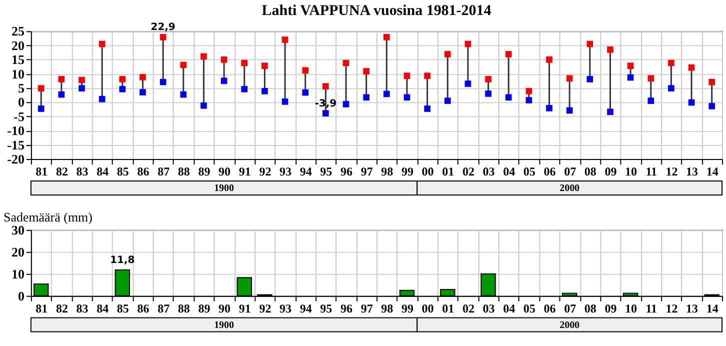 This screenshot has height=346, width=726. Describe the element at coordinates (377, 11) in the screenshot. I see `chart-title: Lahti VAPPUNA vuosina 1981-2014` at that location.